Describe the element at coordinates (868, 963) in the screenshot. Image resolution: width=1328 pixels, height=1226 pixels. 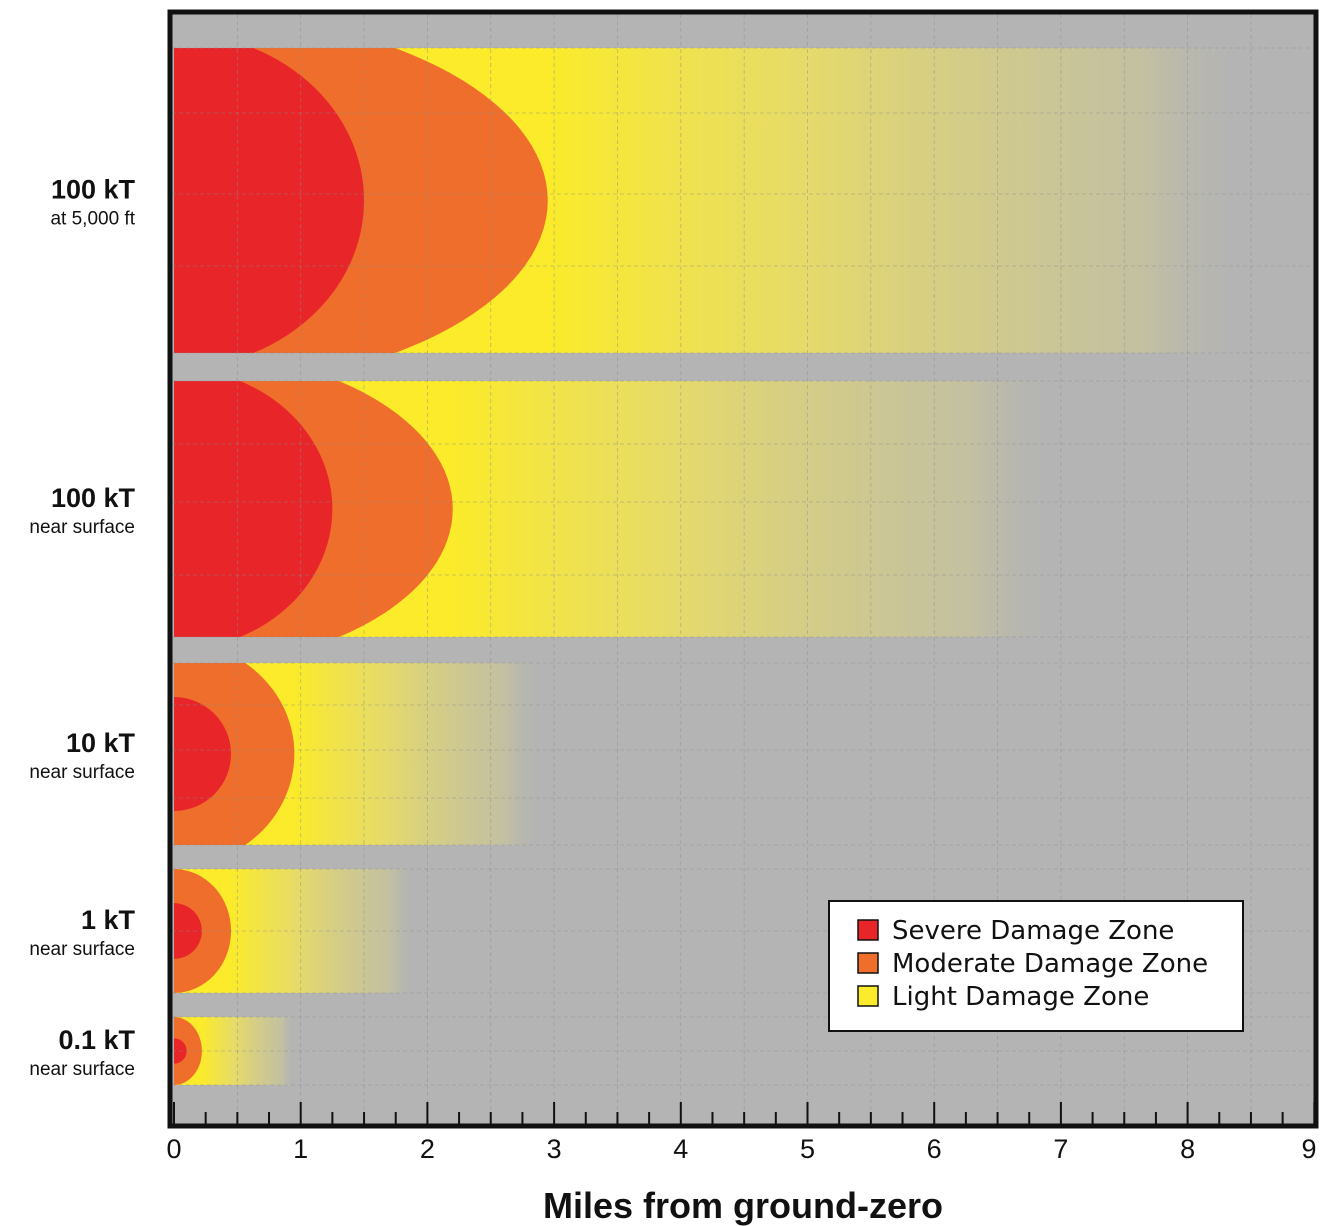
I see `legend-swatch-moderate` at that location.